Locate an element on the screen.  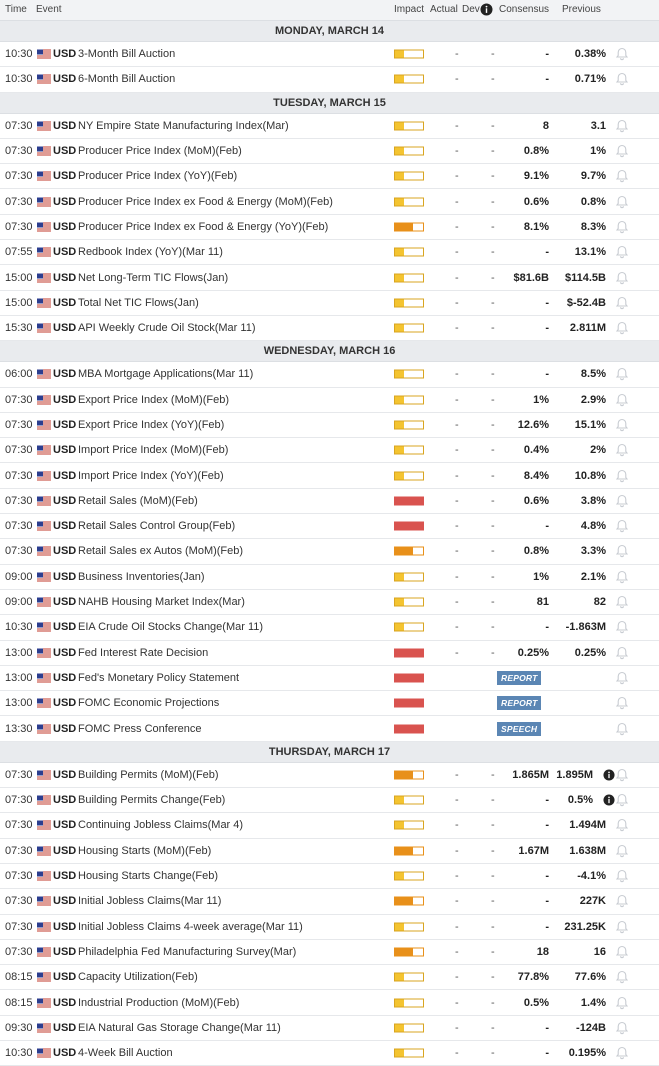
event-name: API Weekly Crude Oil Stock(Mar 11) is located at coordinates (167, 328).